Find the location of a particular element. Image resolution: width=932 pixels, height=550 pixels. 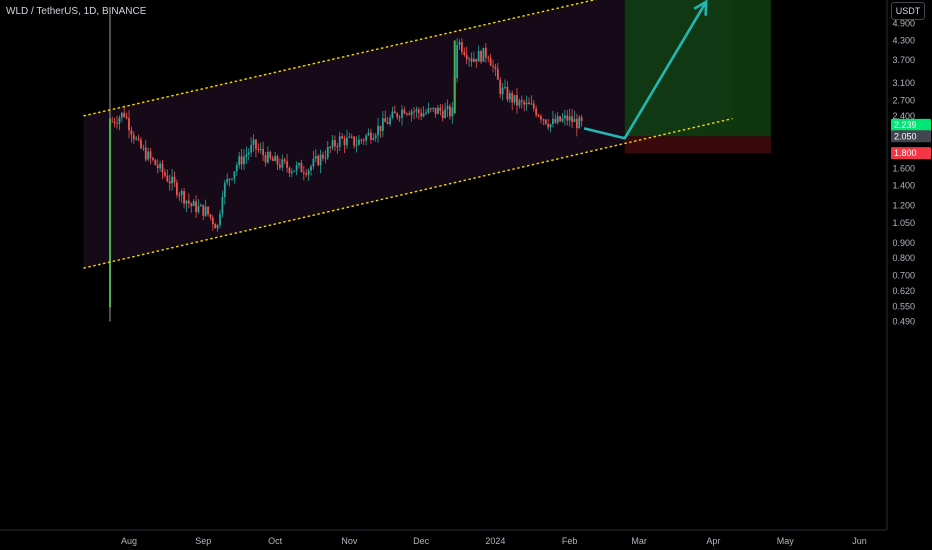

time-tick-label: Dec is located at coordinates (421, 541).